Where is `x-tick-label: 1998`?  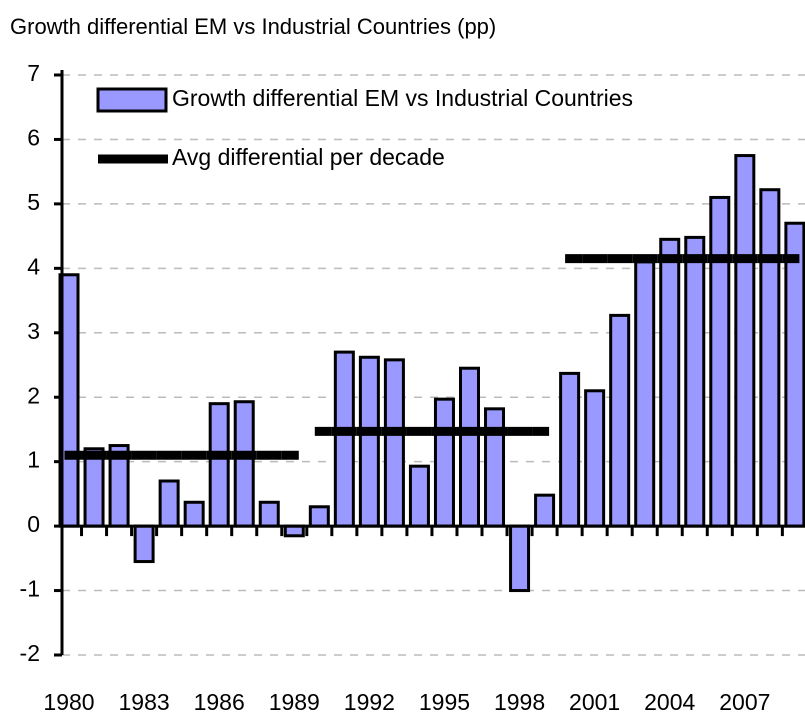
x-tick-label: 1998 is located at coordinates (519, 702).